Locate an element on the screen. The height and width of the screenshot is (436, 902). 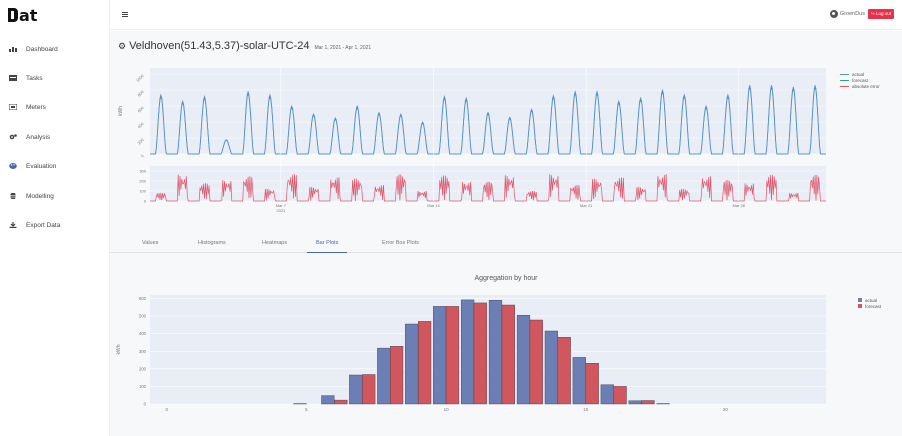
y-tick-label: 800 is located at coordinates (140, 93).